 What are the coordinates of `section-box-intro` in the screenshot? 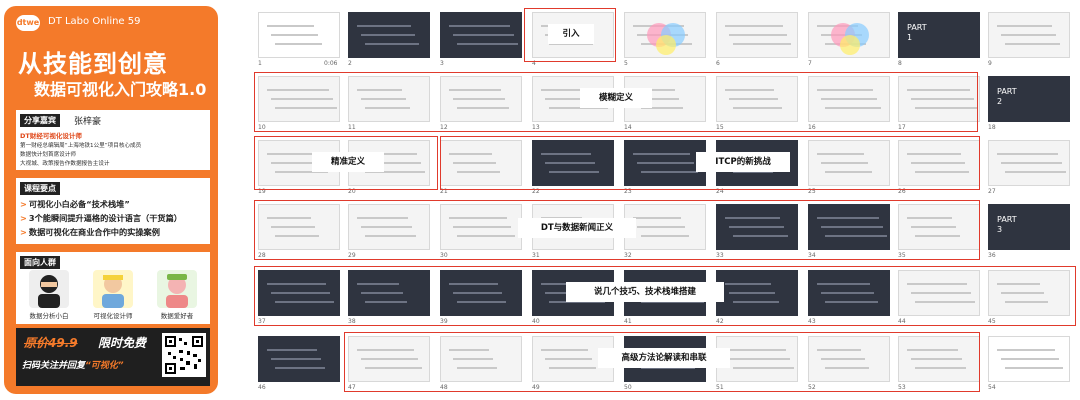 It's located at (570, 35).